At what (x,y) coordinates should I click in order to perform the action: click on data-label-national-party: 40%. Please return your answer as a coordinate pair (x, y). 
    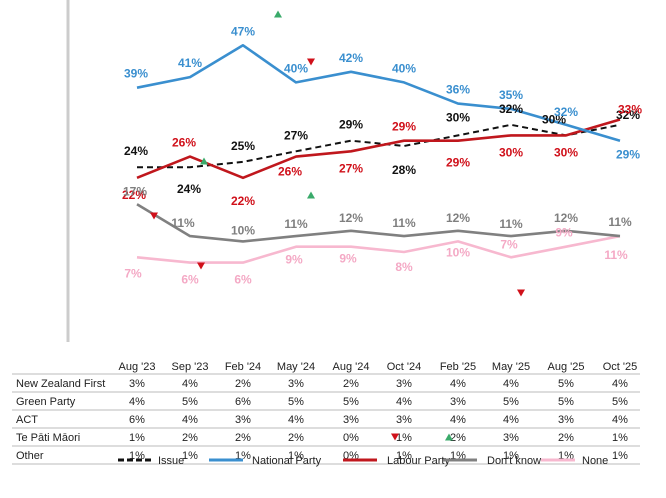
    Looking at the image, I should click on (296, 68).